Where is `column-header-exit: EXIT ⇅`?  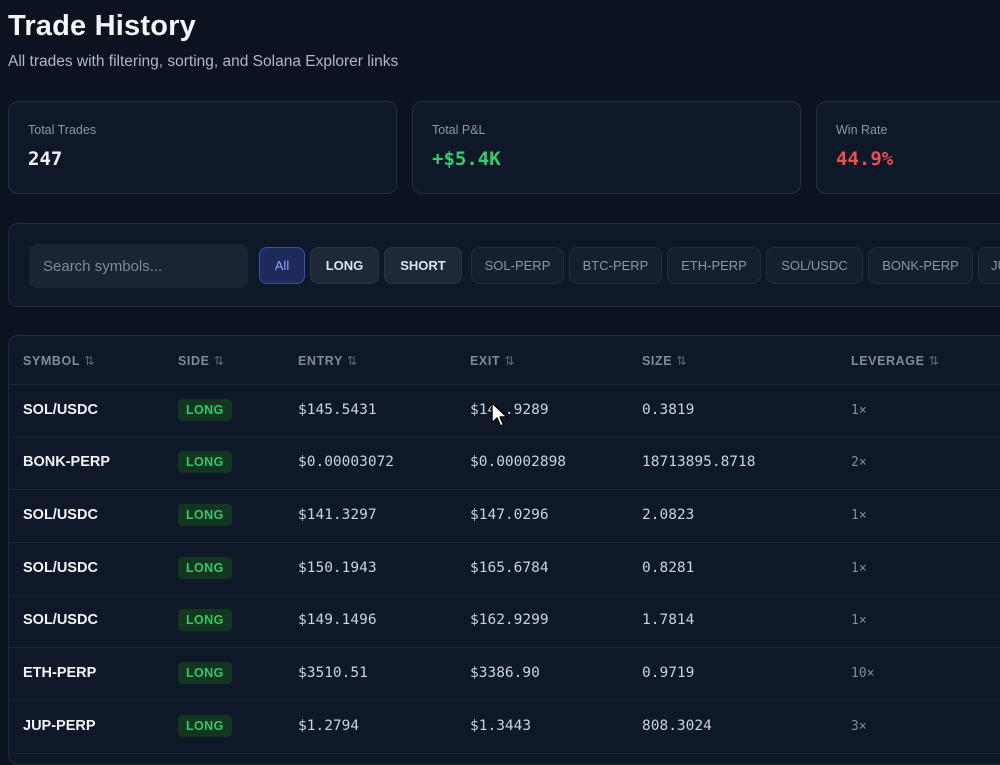
column-header-exit: EXIT ⇅ is located at coordinates (492, 360).